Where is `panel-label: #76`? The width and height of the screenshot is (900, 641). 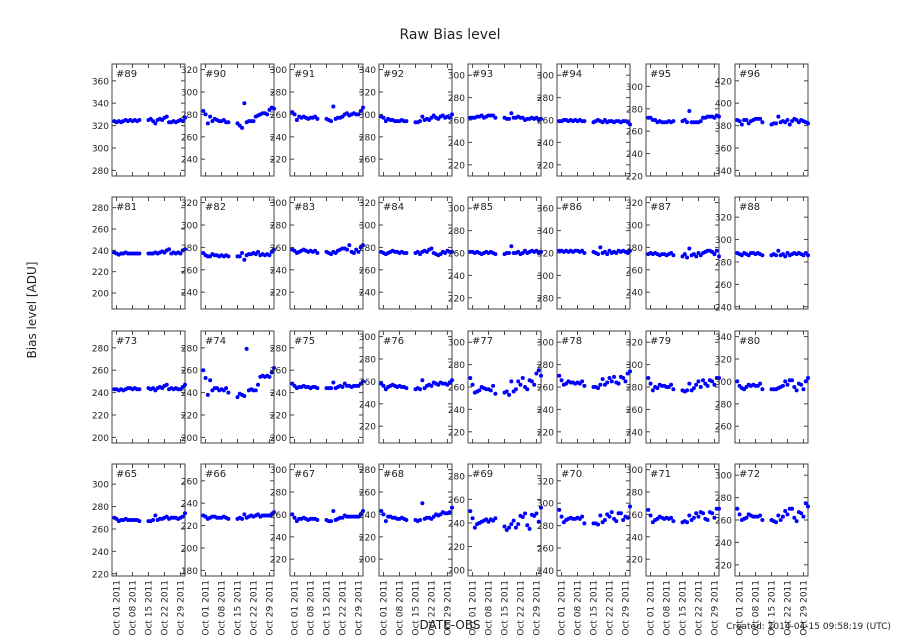 panel-label: #76 is located at coordinates (393, 341).